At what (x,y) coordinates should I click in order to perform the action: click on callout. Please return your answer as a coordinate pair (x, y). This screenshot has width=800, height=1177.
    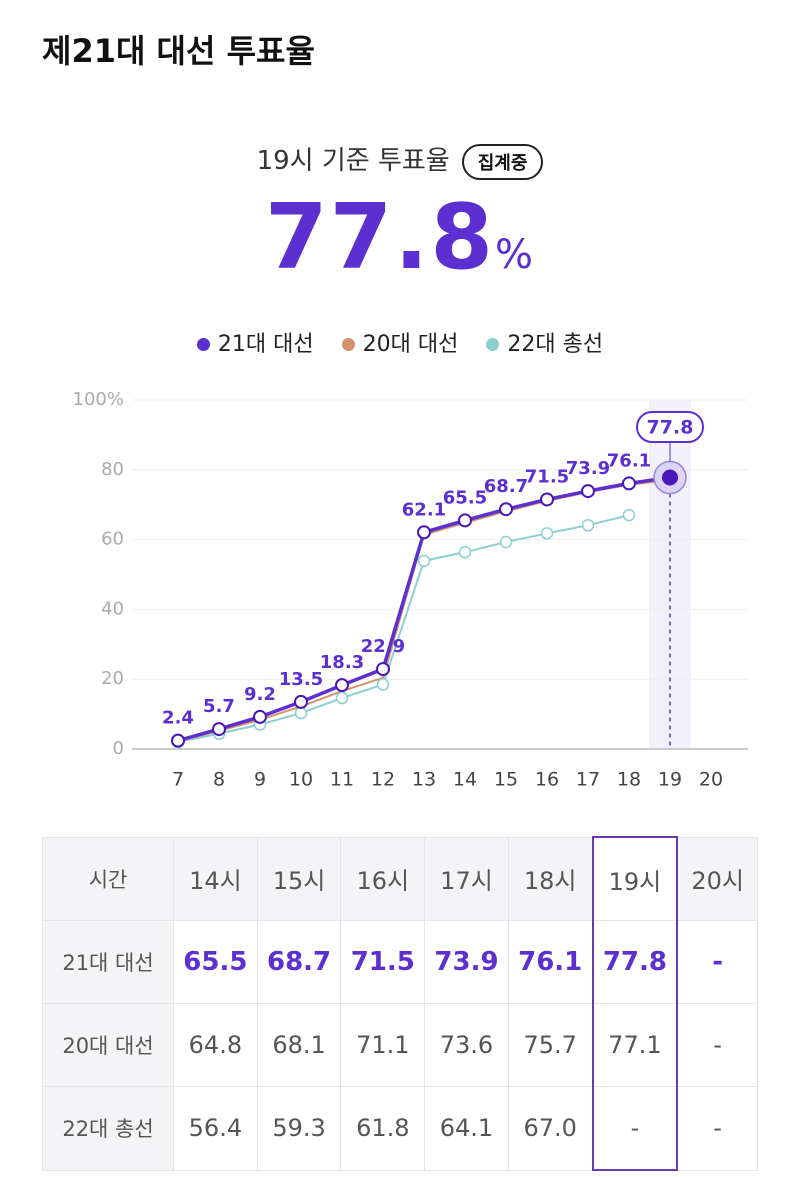
    Looking at the image, I should click on (670, 427).